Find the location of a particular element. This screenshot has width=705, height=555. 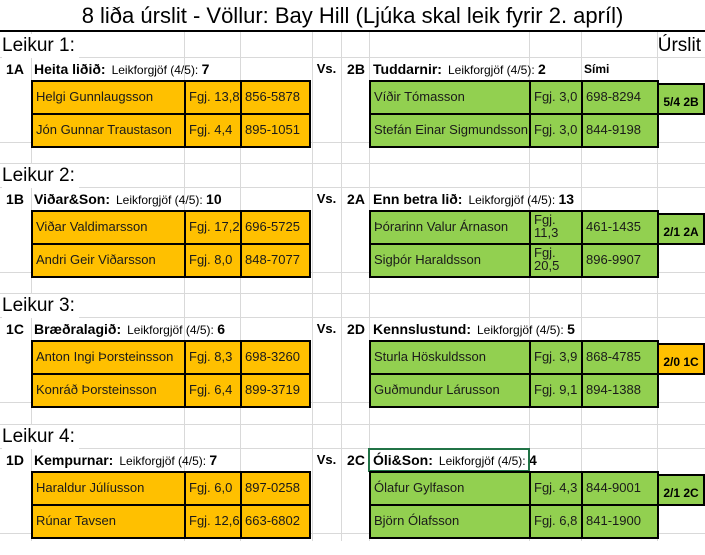

results-header: Úrslit is located at coordinates (679, 45).